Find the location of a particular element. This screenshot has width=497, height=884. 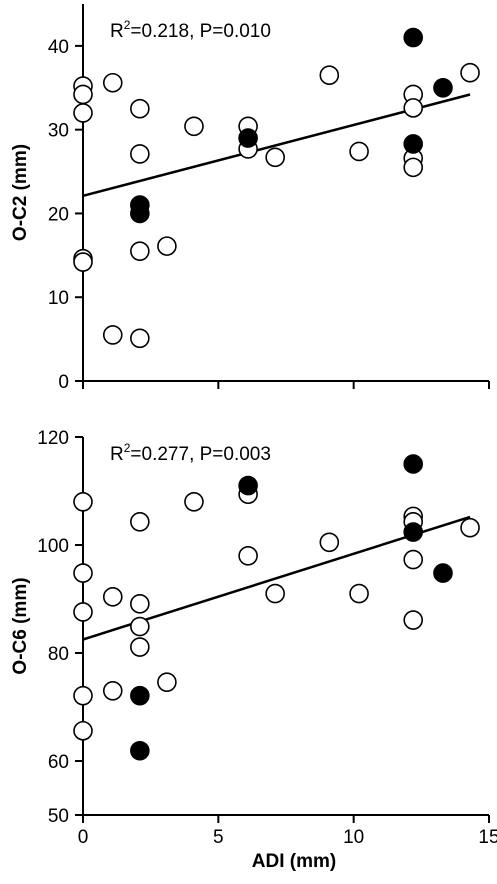

y-tick-label: 60 is located at coordinates (58, 762).